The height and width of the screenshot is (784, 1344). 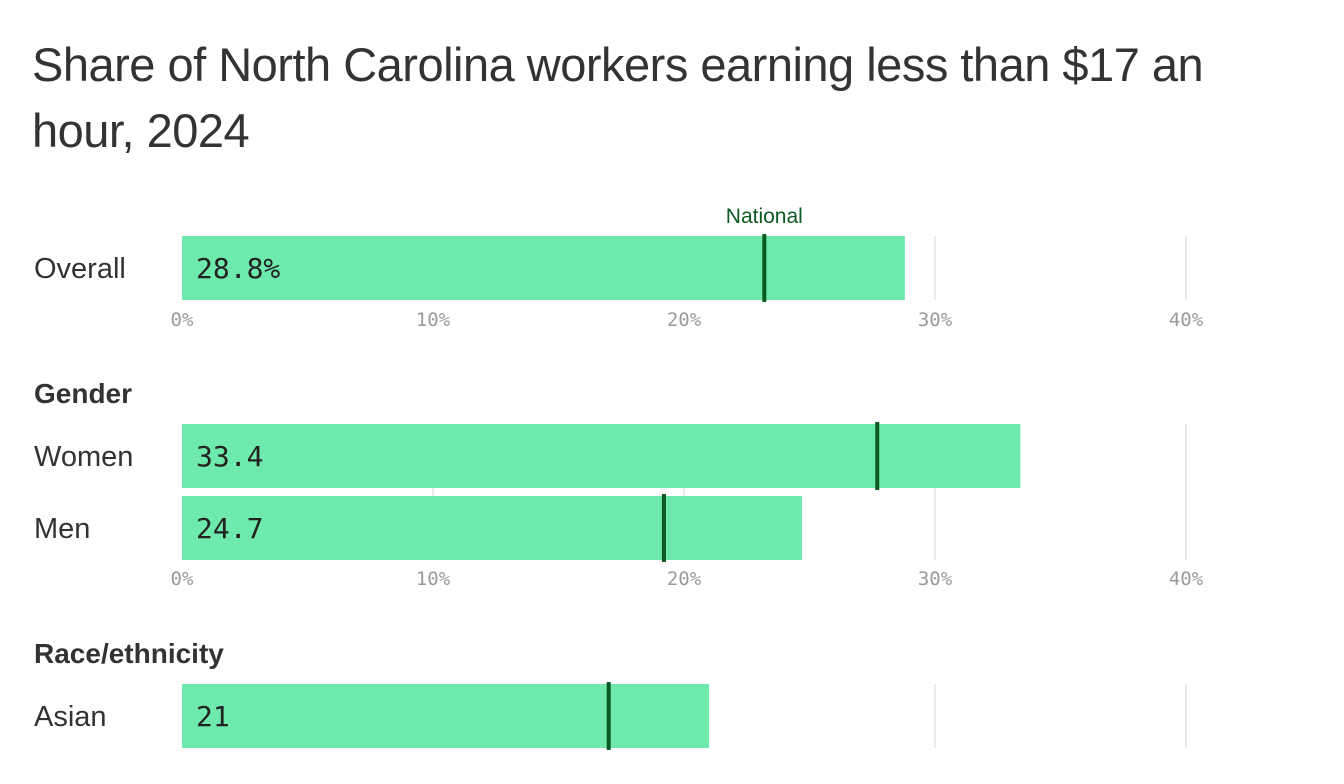 I want to click on category-label: Asian, so click(x=70, y=717).